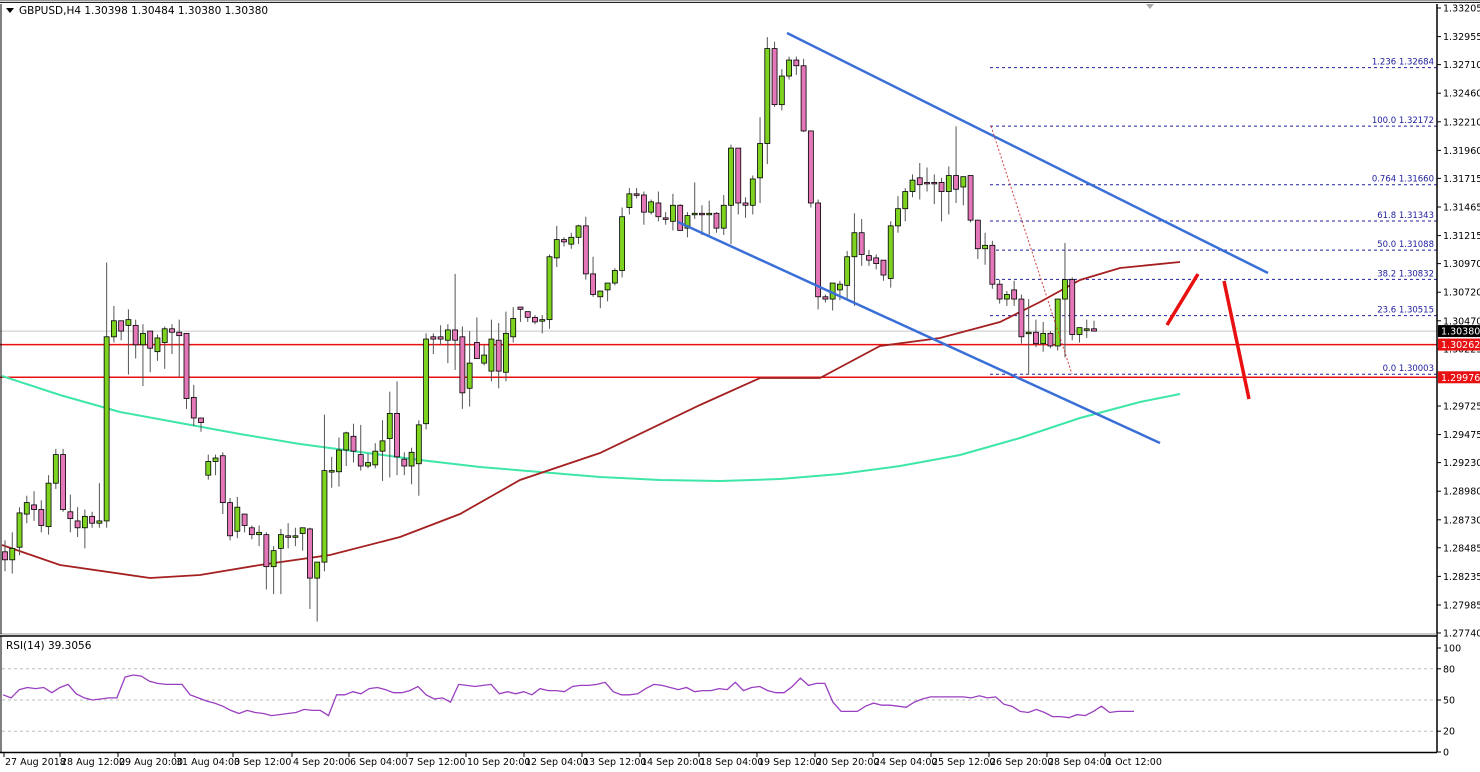 The image size is (1480, 772). What do you see at coordinates (1461, 634) in the screenshot?
I see `svg-text: 1.27740` at bounding box center [1461, 634].